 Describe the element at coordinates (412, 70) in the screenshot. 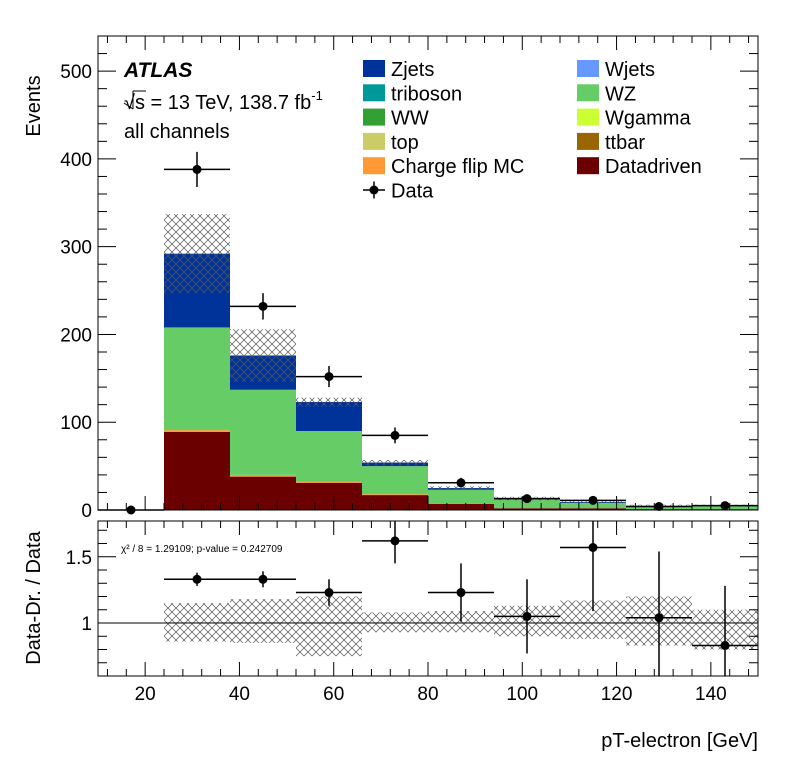

I see `legend-label-zjets: Zjets` at that location.